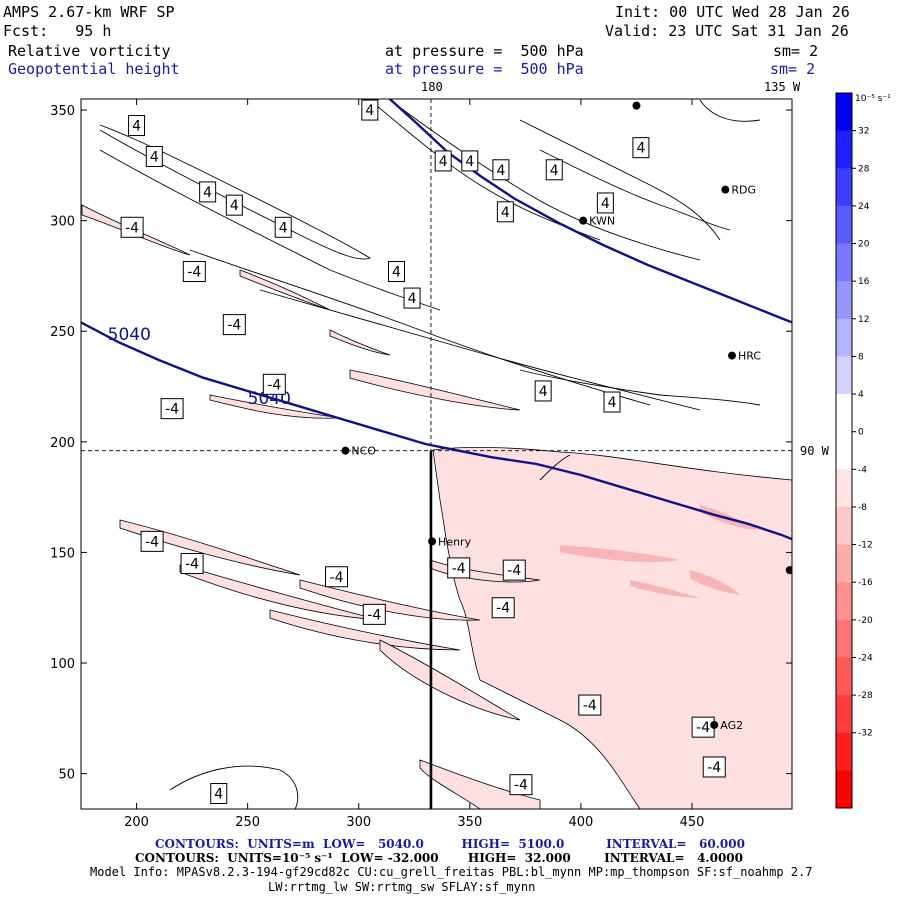  I want to click on station-marker: KWN, so click(597, 221).